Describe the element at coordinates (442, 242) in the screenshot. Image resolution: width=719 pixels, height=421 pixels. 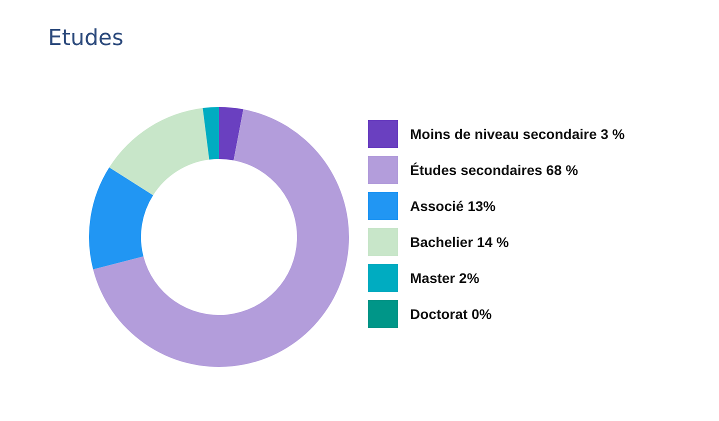
I see `legend-label: Bachelier` at that location.